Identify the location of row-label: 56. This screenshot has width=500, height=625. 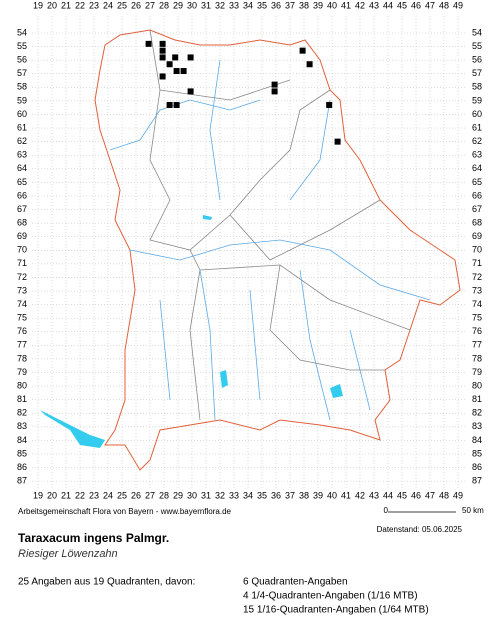
(477, 60).